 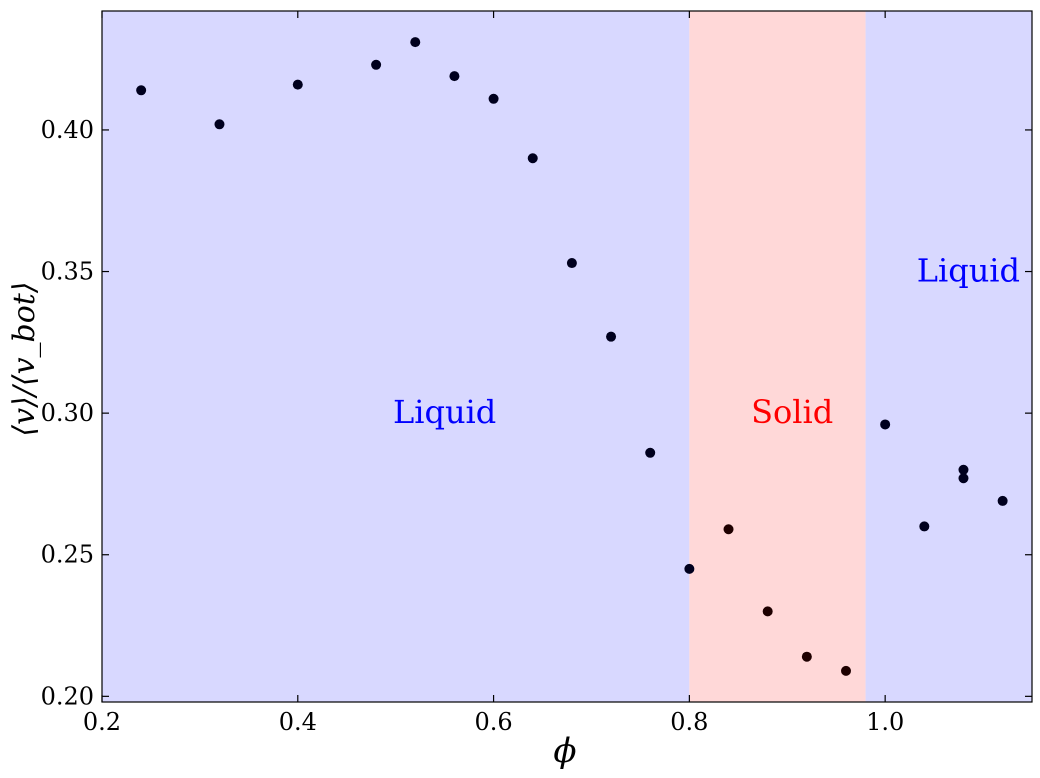 I want to click on x-axis-label: ϕ, so click(x=564, y=751).